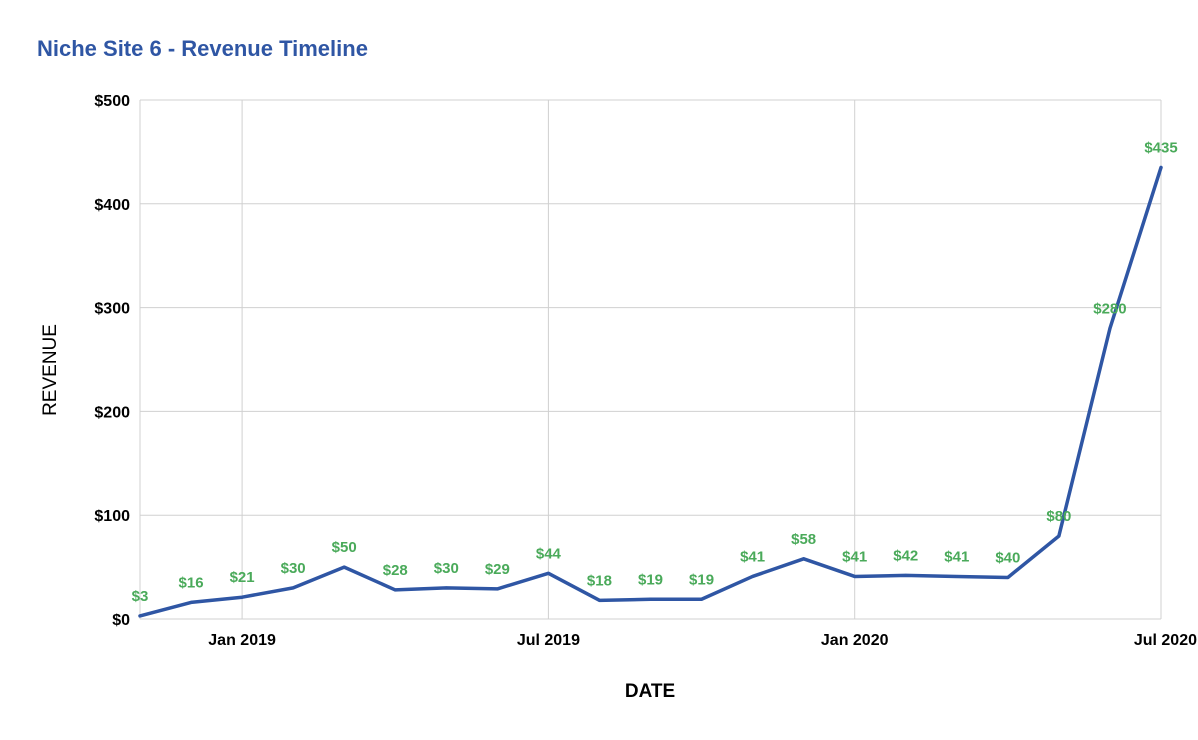 This screenshot has height=740, width=1198. Describe the element at coordinates (1058, 516) in the screenshot. I see `data-label: $80` at that location.